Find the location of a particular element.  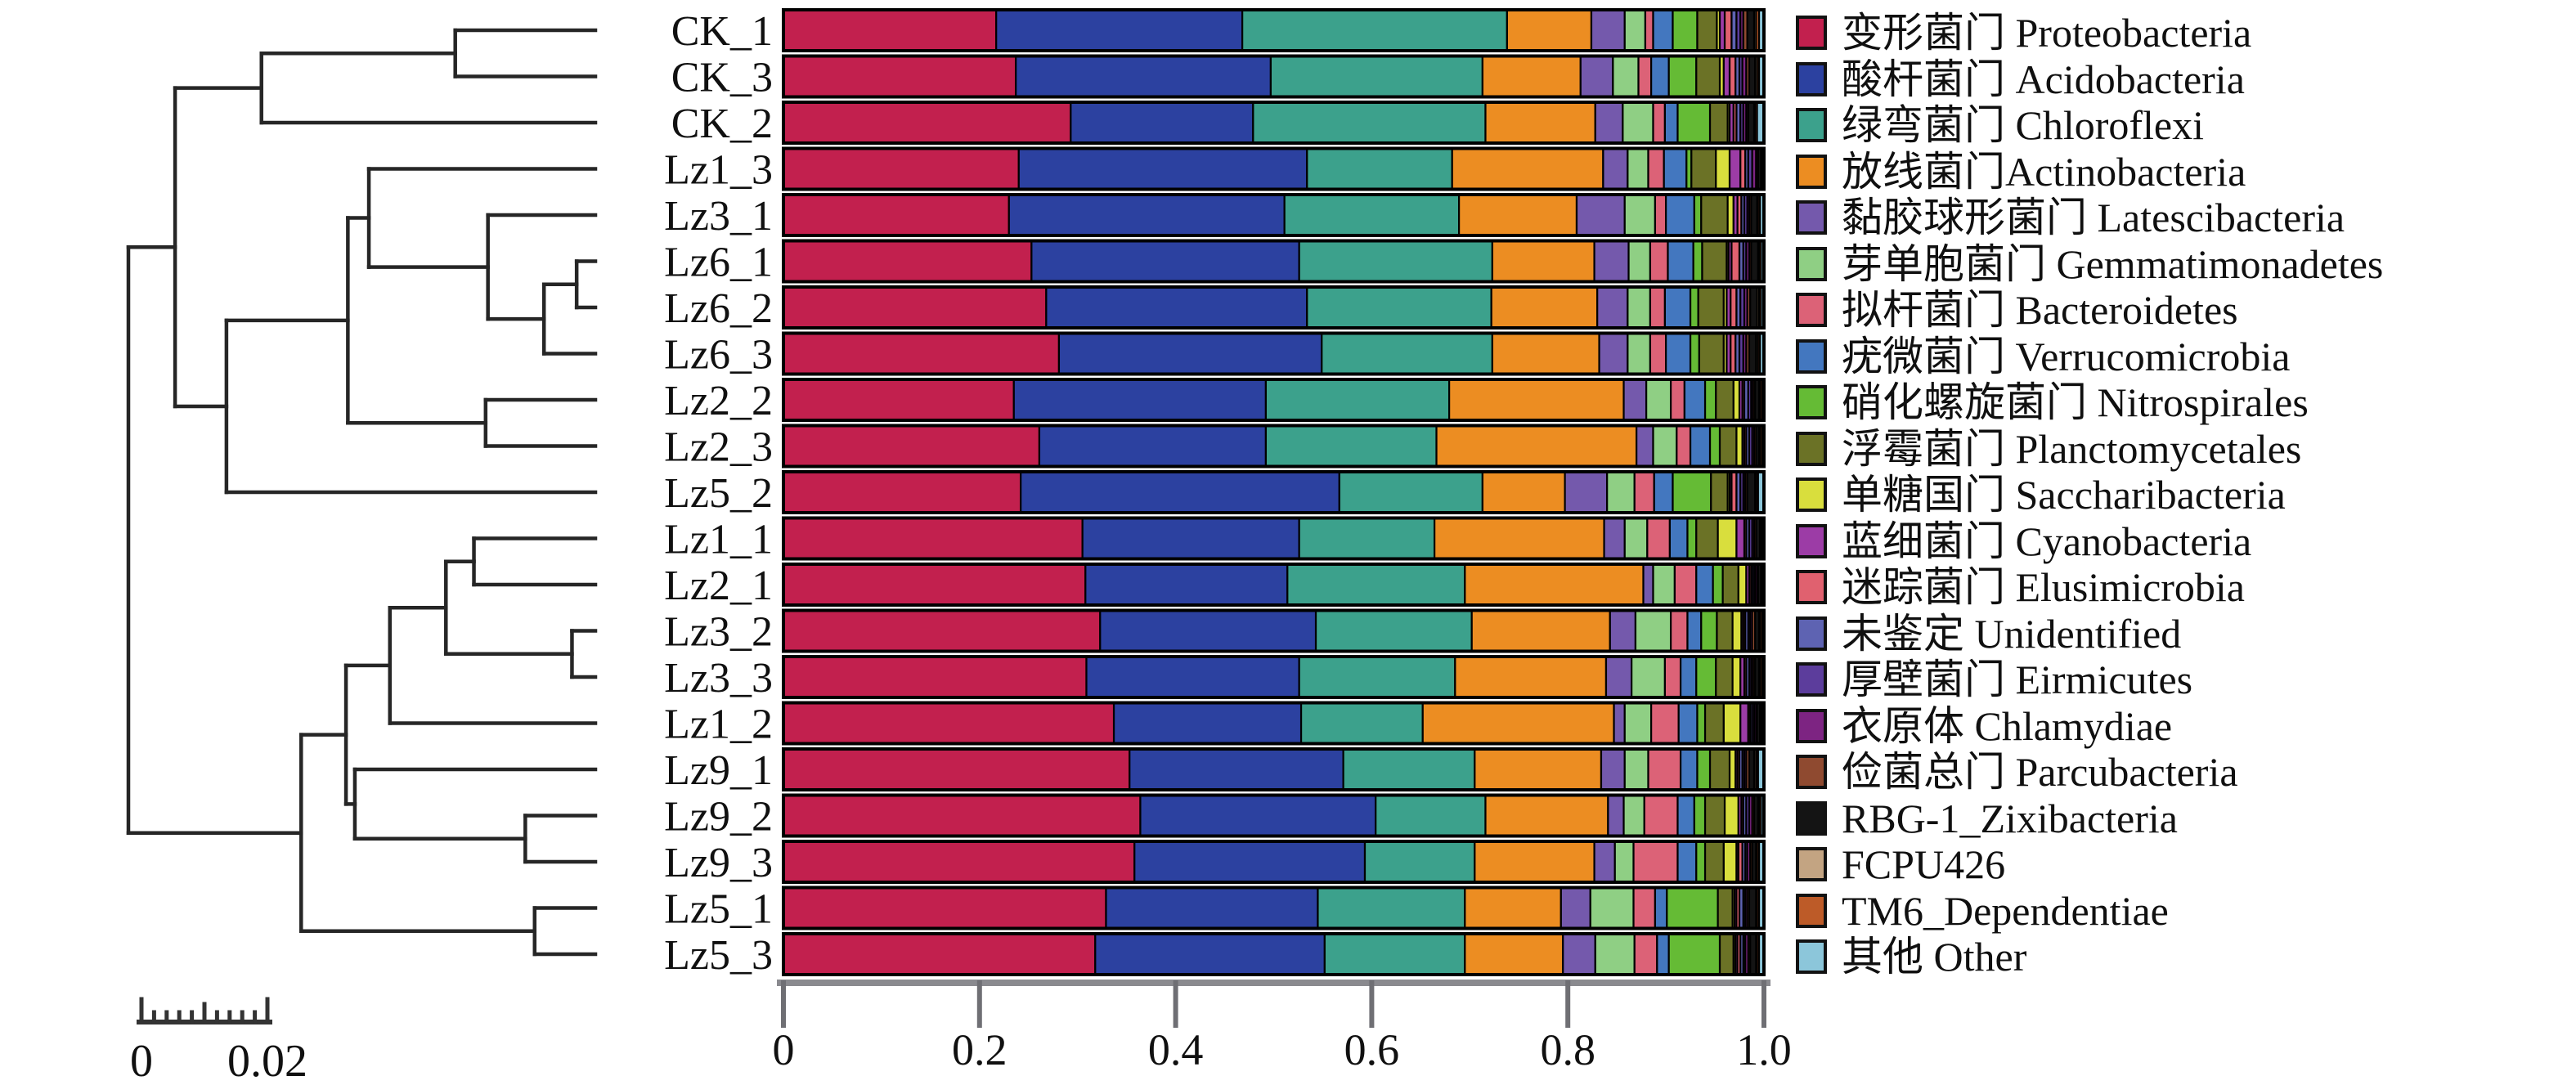

scale-bar-label-min: 0 is located at coordinates (141, 1060).